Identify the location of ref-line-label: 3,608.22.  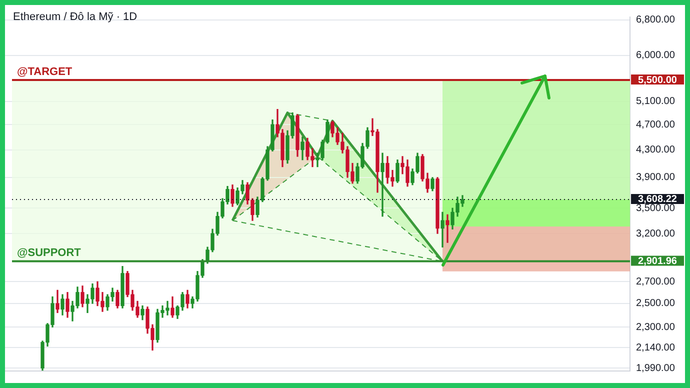
(658, 200).